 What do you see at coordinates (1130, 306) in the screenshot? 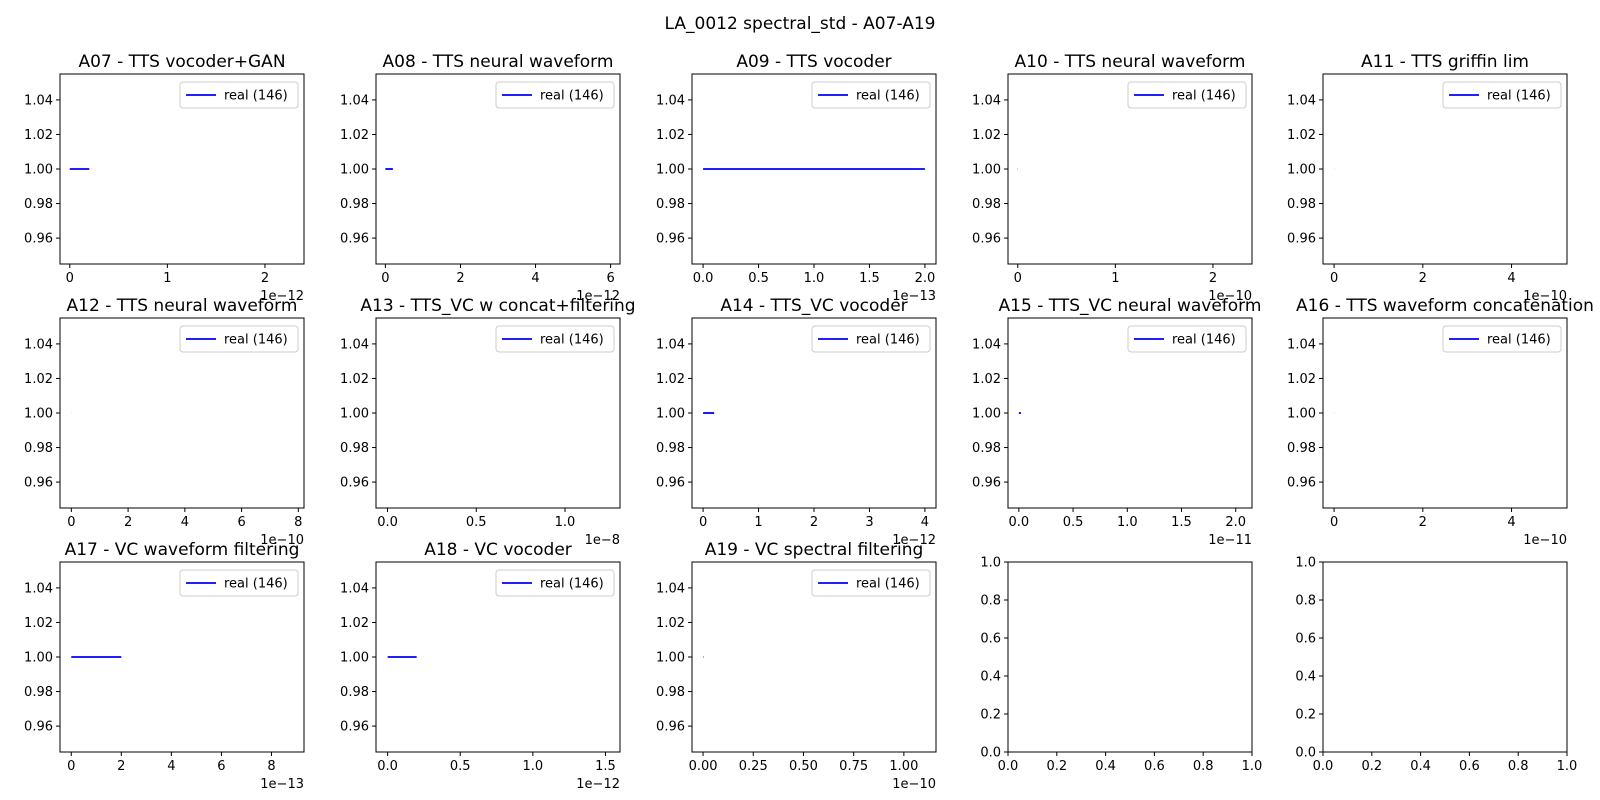
I see `subplot-title: A15 - TTS_VC neural waveform` at bounding box center [1130, 306].